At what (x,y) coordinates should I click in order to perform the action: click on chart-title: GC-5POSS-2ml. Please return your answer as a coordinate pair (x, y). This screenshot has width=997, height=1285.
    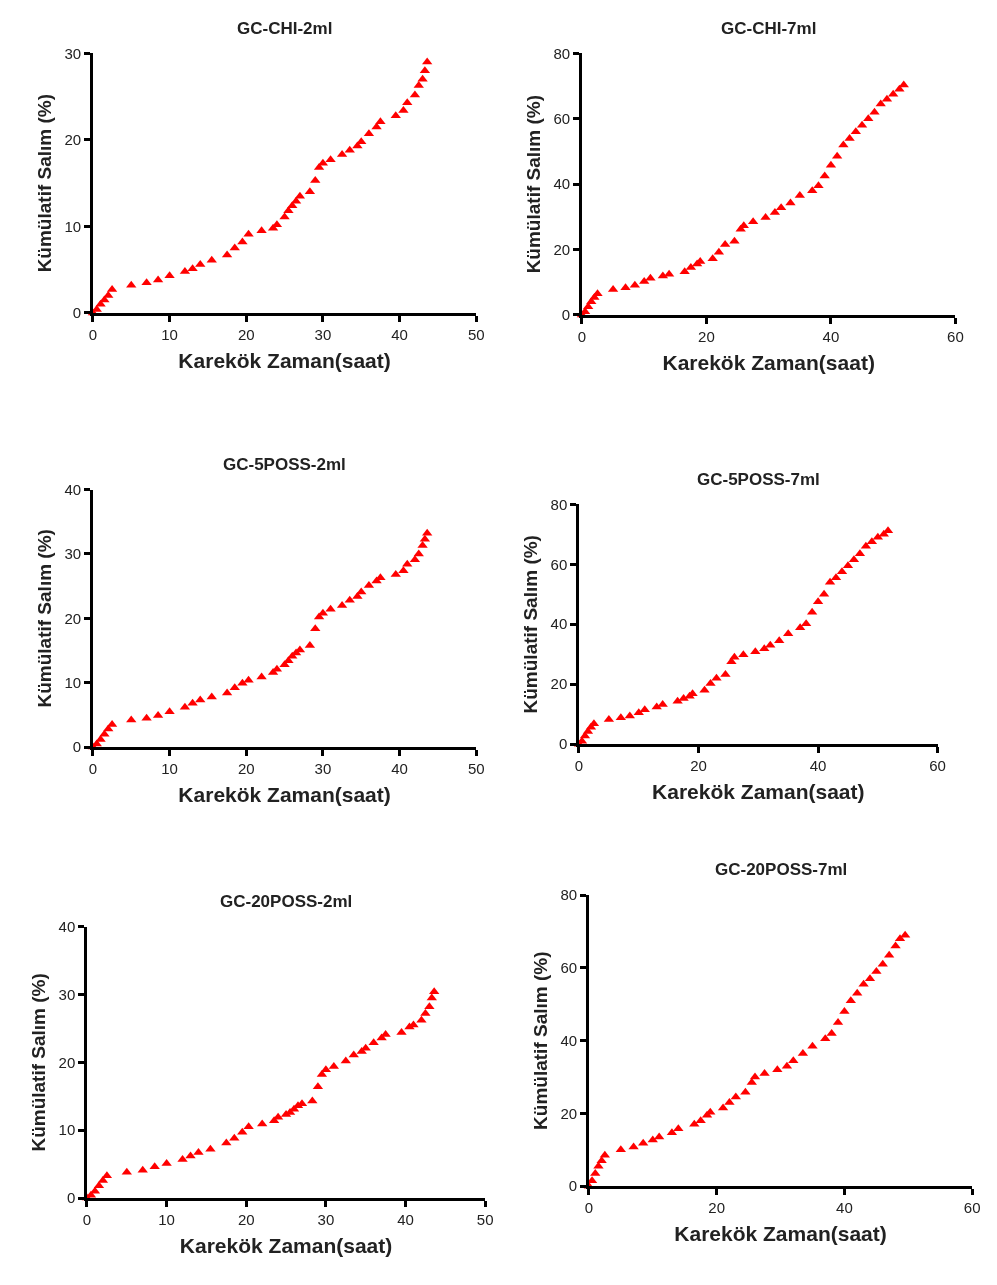
    Looking at the image, I should click on (284, 464).